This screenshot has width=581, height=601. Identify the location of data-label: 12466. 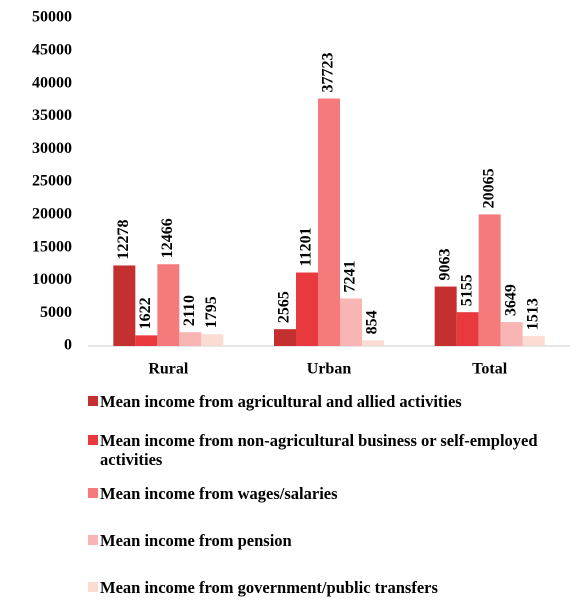
(167, 238).